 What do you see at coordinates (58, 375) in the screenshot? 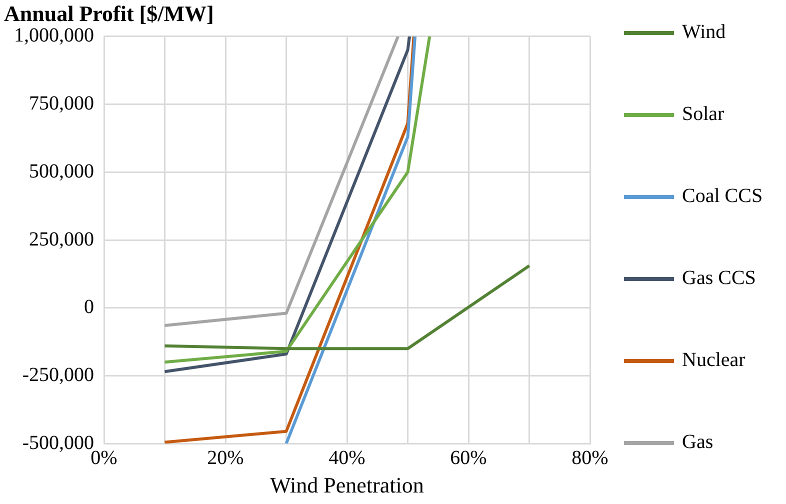
I see `y-tick-label: -250,000` at bounding box center [58, 375].